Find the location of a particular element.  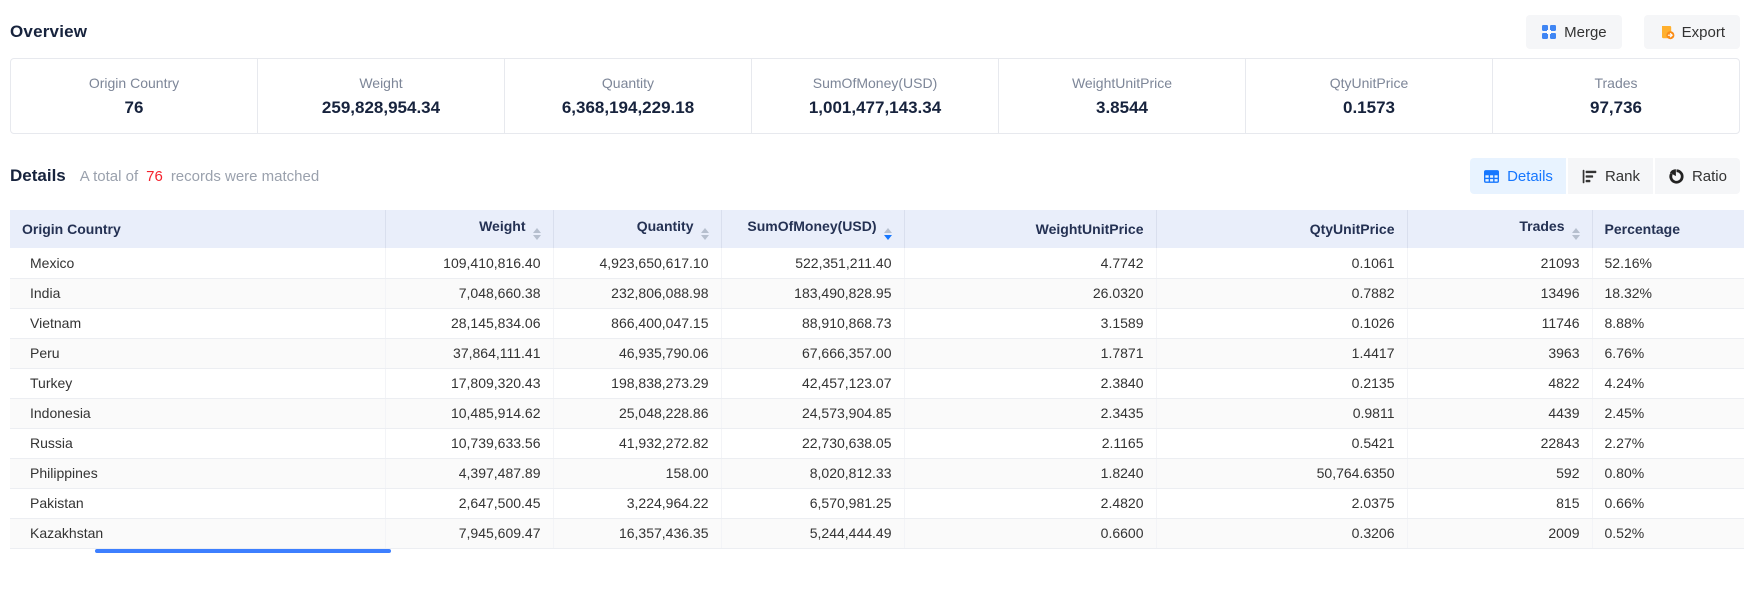

cell-origin-country: Vietnam is located at coordinates (198, 323).